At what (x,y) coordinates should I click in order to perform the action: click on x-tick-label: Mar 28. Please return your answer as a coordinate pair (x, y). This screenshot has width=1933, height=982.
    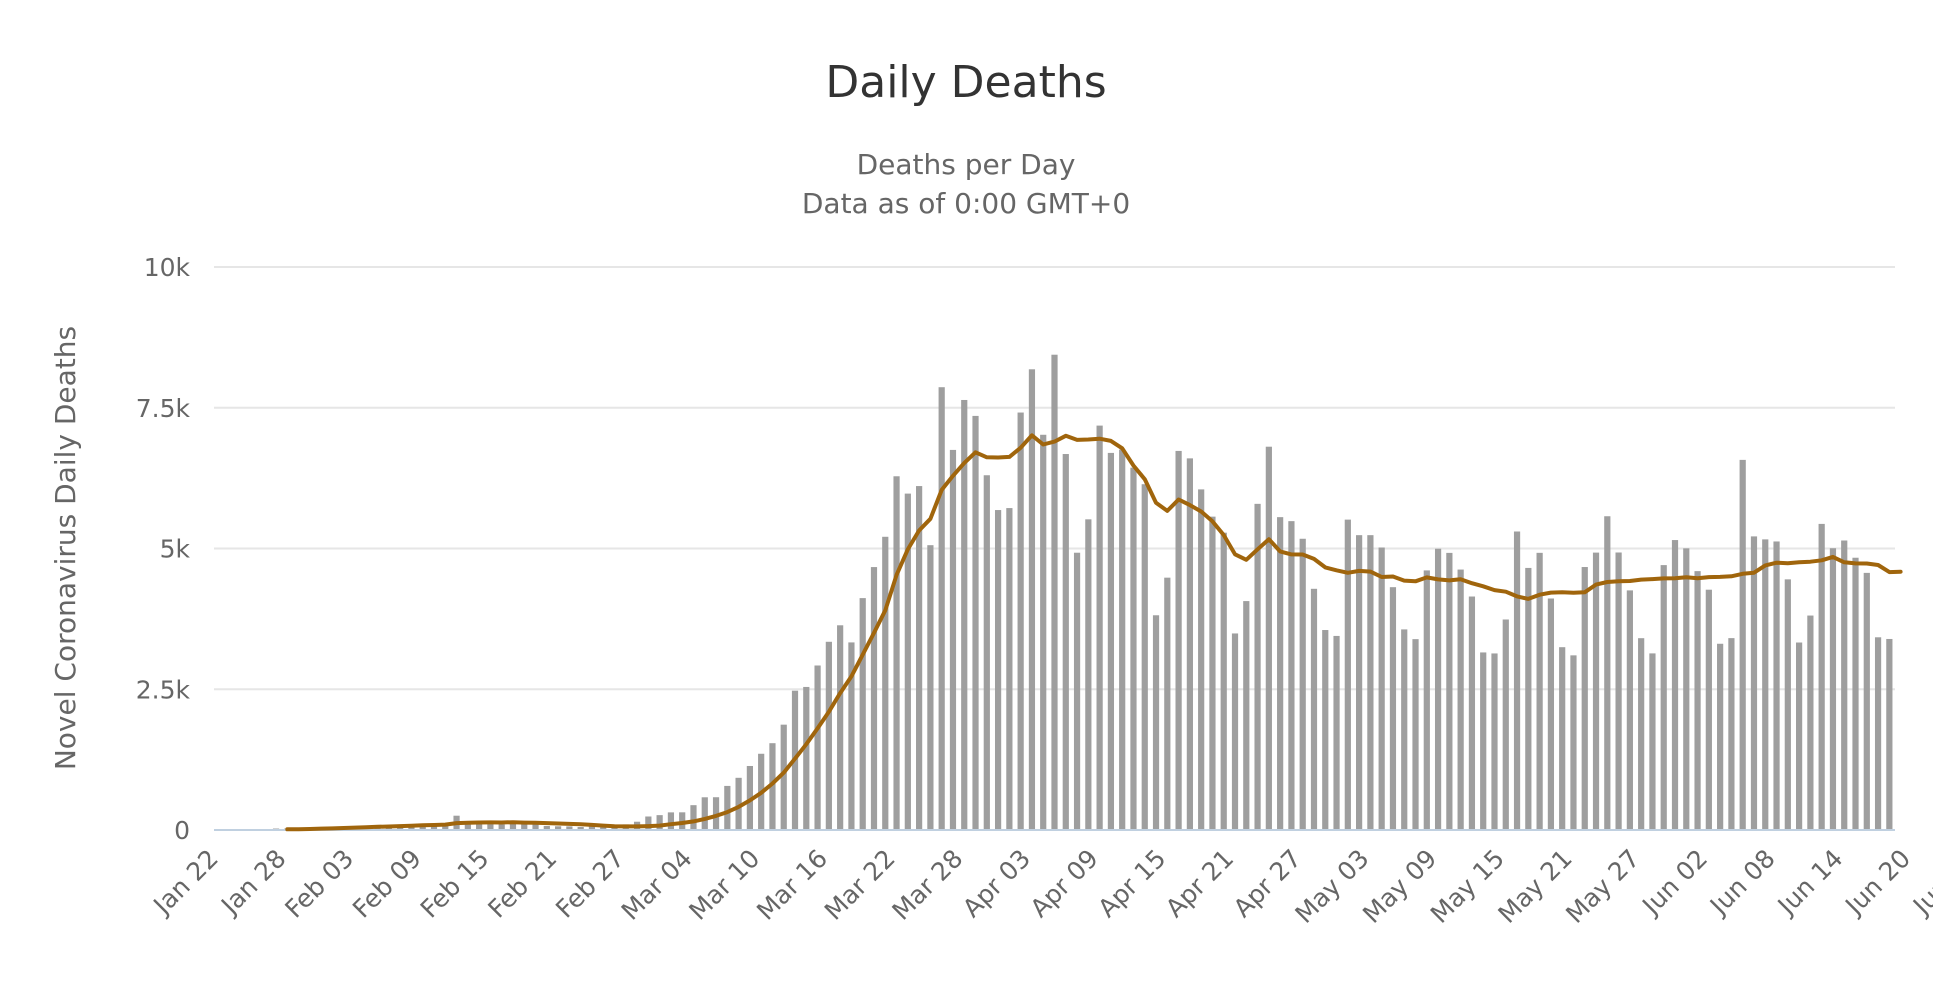
    Looking at the image, I should click on (928, 885).